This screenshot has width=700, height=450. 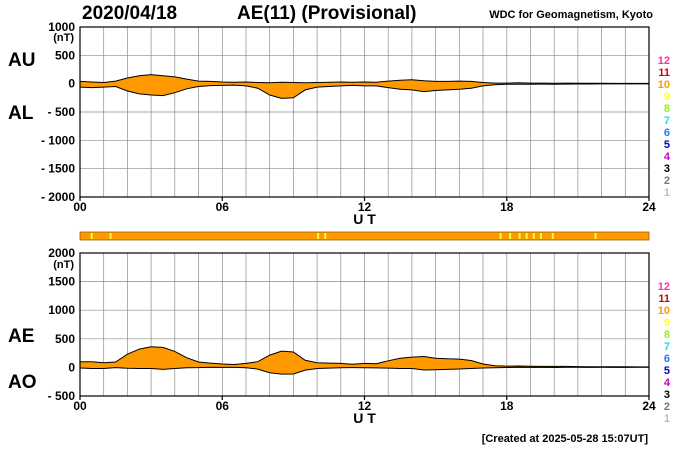 I want to click on lower-x-tick-label: 00, so click(x=80, y=406).